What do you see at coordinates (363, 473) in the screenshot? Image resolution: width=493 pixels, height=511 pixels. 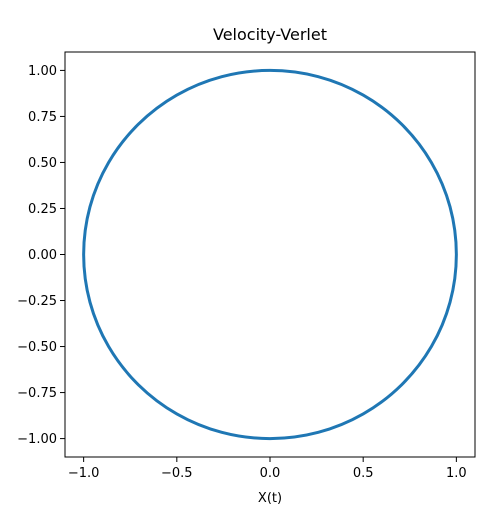 I see `x-tick-label: 0.5` at bounding box center [363, 473].